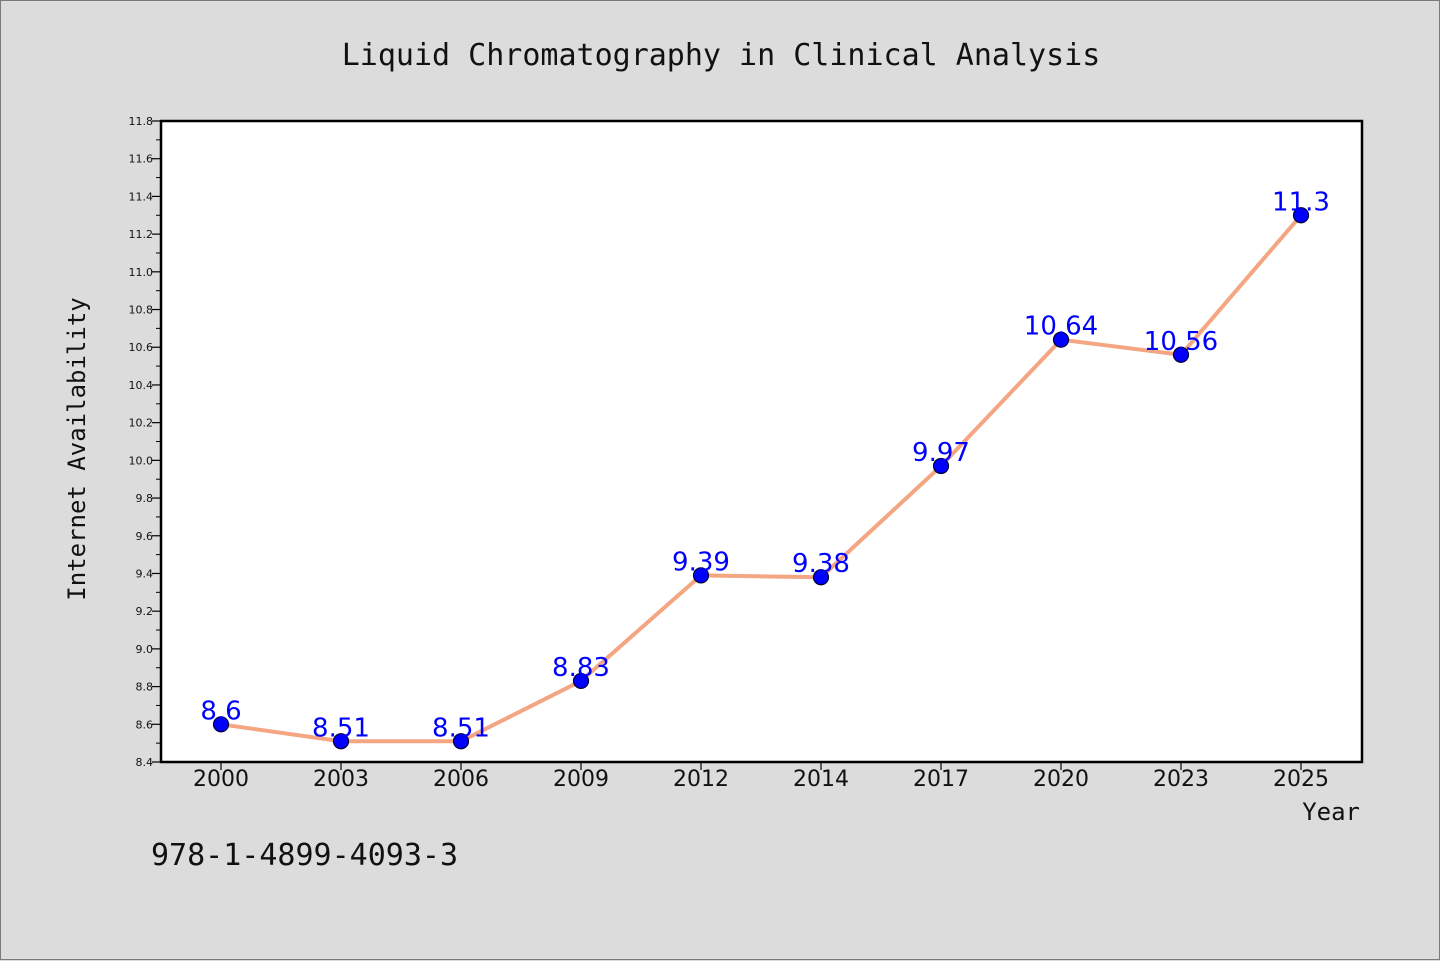 The width and height of the screenshot is (1440, 961). What do you see at coordinates (145, 536) in the screenshot?
I see `y-tick-label: 9.6` at bounding box center [145, 536].